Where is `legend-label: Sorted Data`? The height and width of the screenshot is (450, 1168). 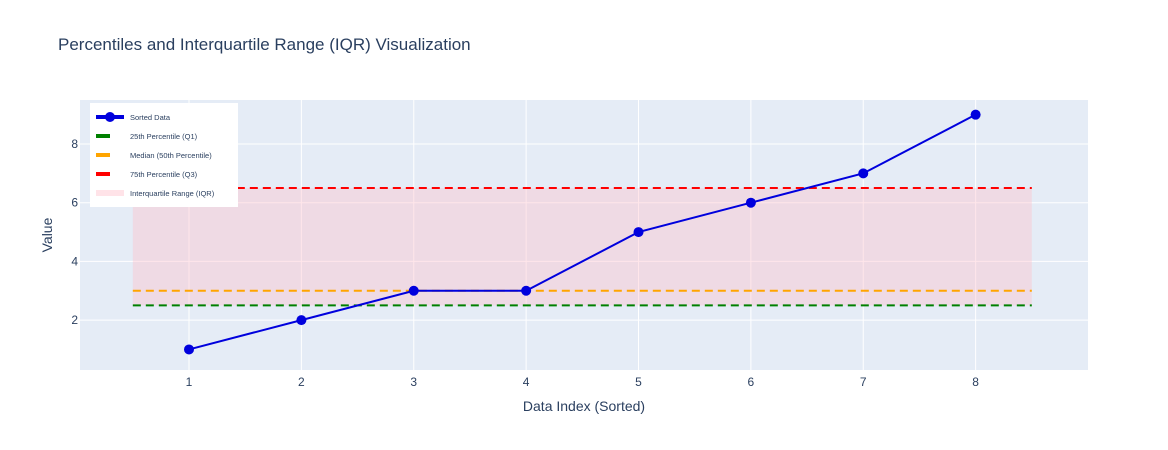 legend-label: Sorted Data is located at coordinates (150, 117).